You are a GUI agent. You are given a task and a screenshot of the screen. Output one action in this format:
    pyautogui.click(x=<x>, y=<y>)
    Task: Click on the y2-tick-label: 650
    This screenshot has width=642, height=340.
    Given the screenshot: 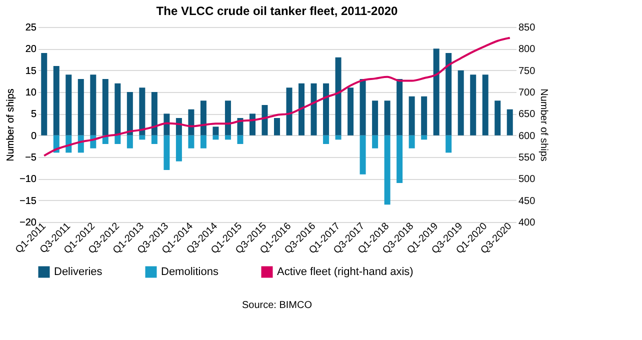 What is the action you would take?
    pyautogui.click(x=527, y=114)
    